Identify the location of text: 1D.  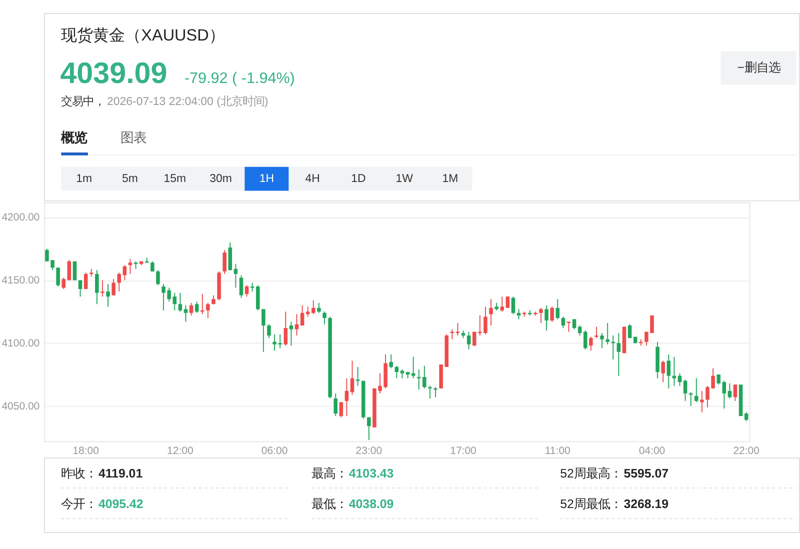
(358, 179).